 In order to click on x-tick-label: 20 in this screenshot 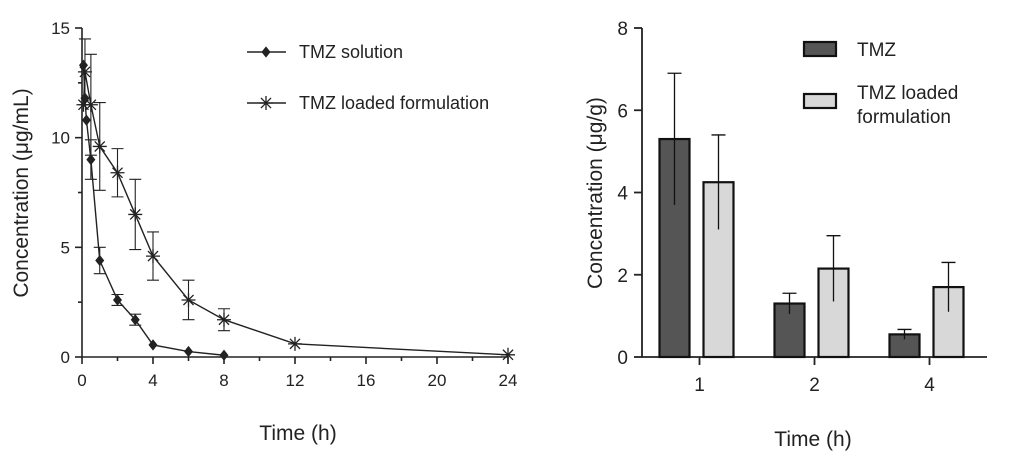, I will do `click(437, 380)`.